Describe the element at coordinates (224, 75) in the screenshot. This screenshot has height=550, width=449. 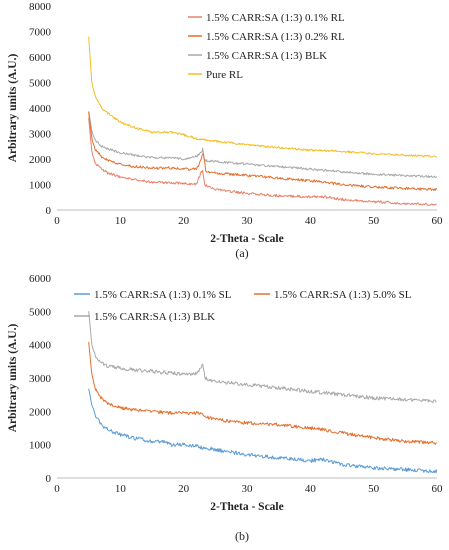
I see `legend-label: Pure RL` at that location.